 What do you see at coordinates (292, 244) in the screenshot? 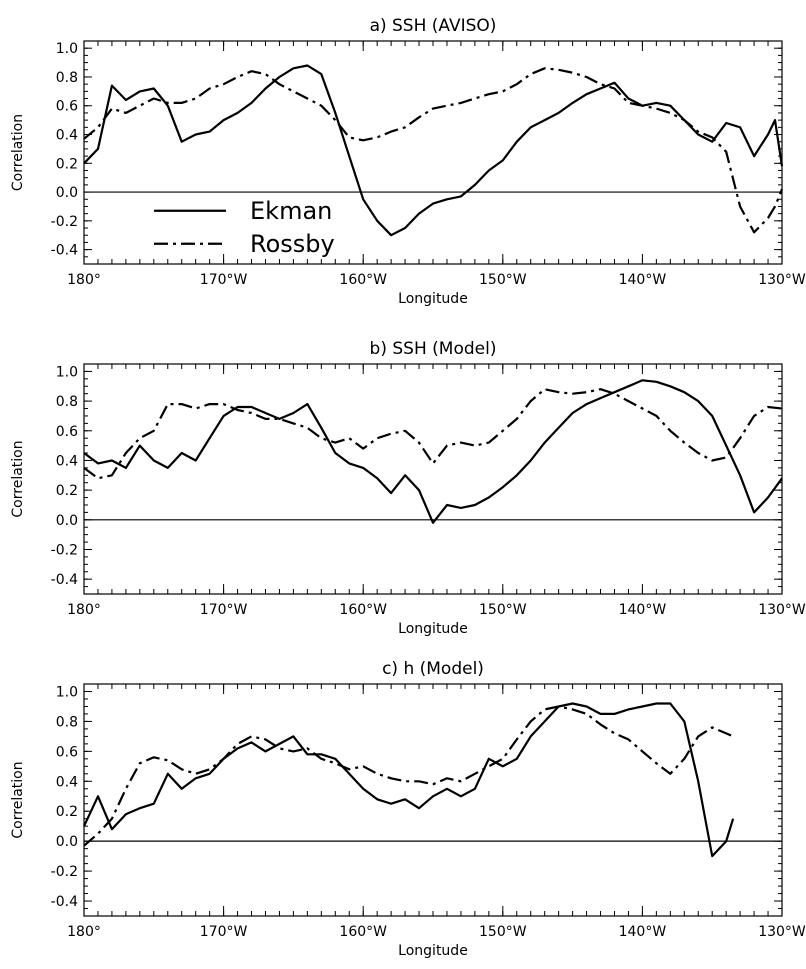
I see `legend-label-rossby: Rossby` at bounding box center [292, 244].